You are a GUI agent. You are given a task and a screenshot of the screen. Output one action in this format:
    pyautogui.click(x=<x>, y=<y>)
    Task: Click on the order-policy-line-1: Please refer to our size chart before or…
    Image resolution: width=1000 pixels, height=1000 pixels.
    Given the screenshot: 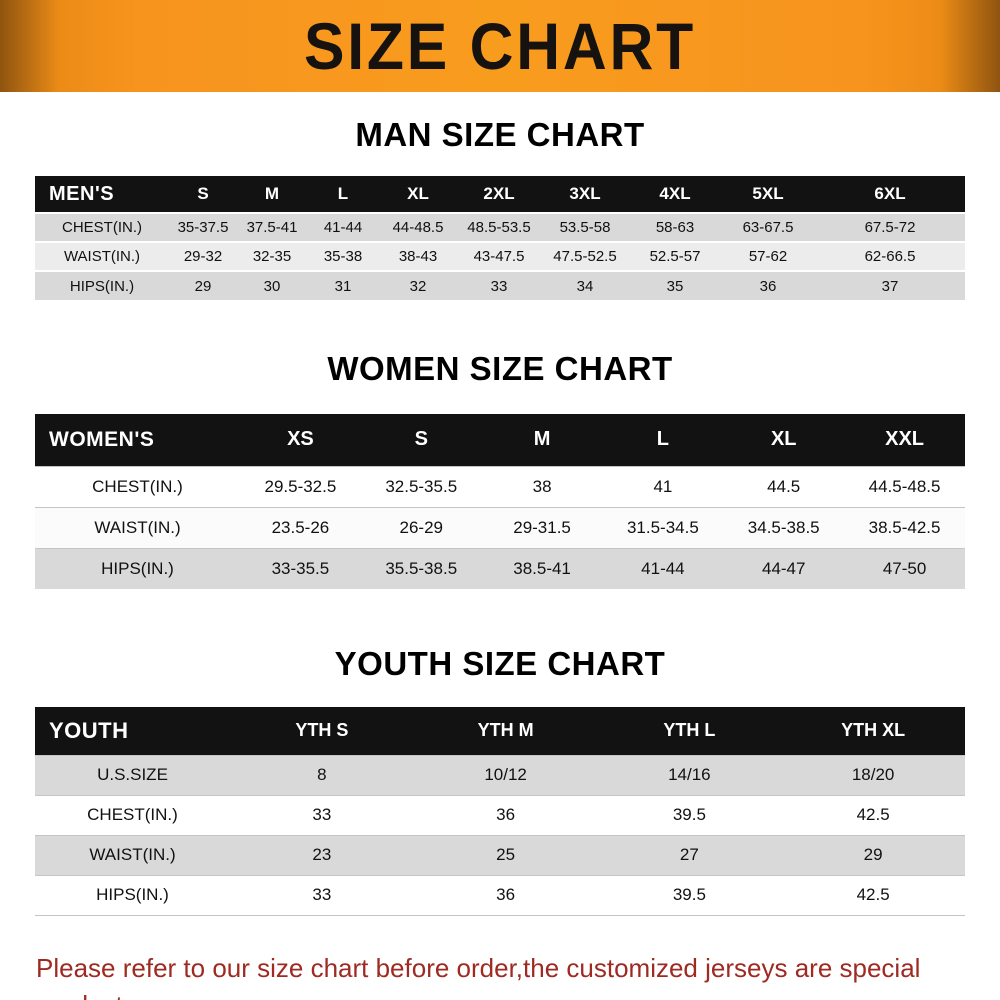 What is the action you would take?
    pyautogui.click(x=478, y=976)
    